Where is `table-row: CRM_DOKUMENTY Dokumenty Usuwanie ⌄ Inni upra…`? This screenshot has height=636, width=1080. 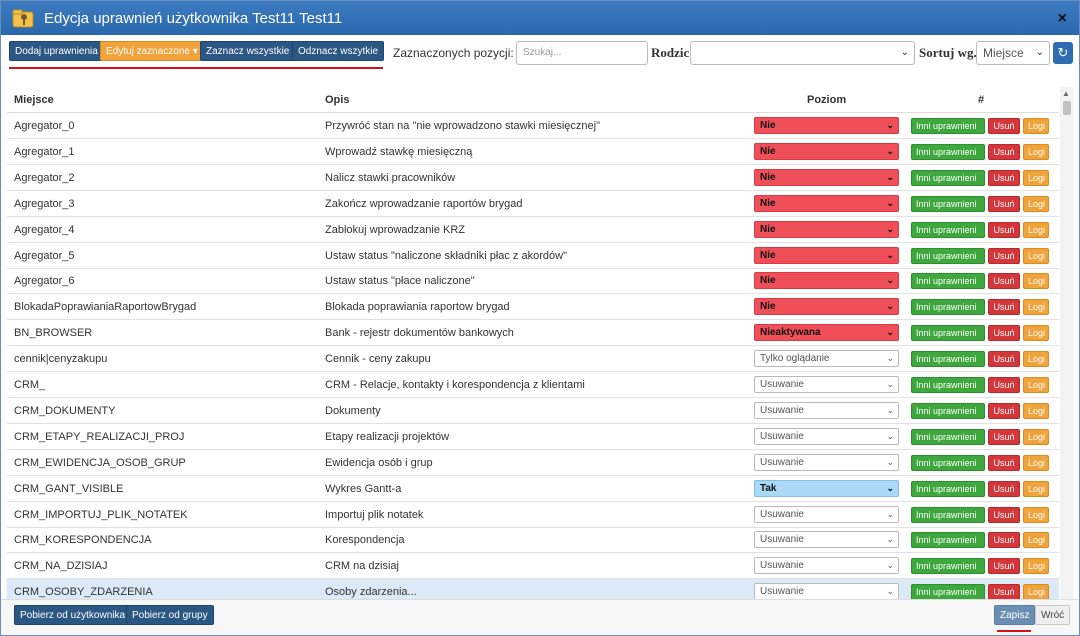
table-row: CRM_DOKUMENTY Dokumenty Usuwanie ⌄ Inni upra… is located at coordinates (533, 411).